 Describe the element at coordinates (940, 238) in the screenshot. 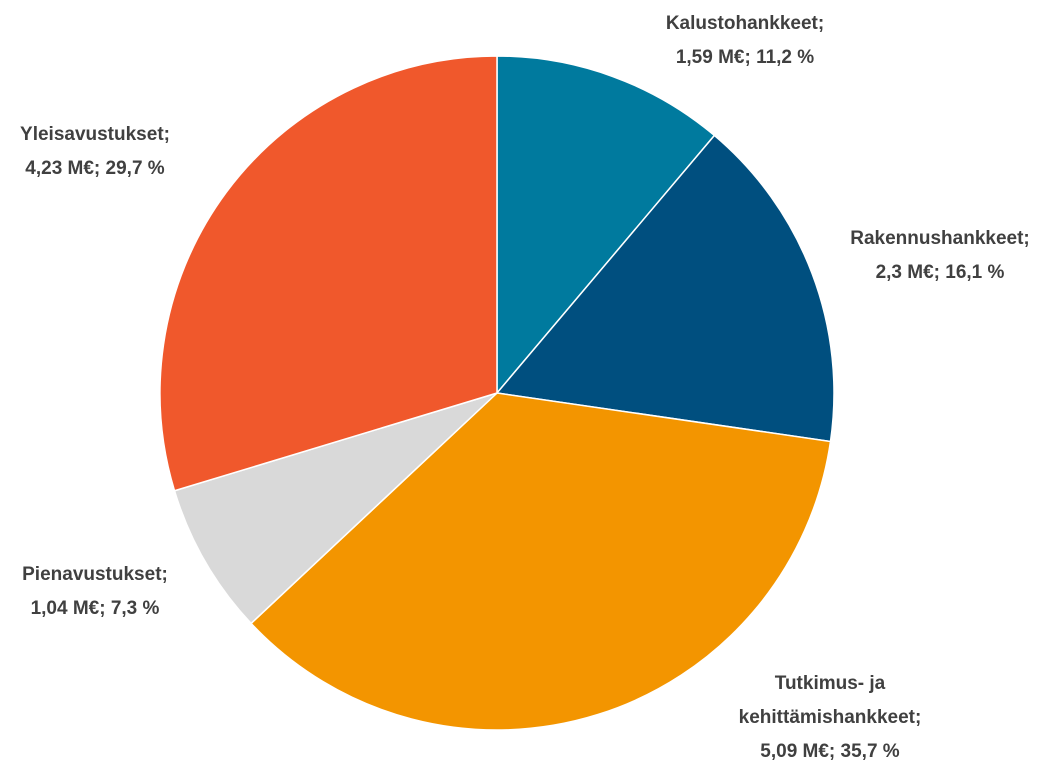

I see `category-label: Rakennushankkeet;` at that location.